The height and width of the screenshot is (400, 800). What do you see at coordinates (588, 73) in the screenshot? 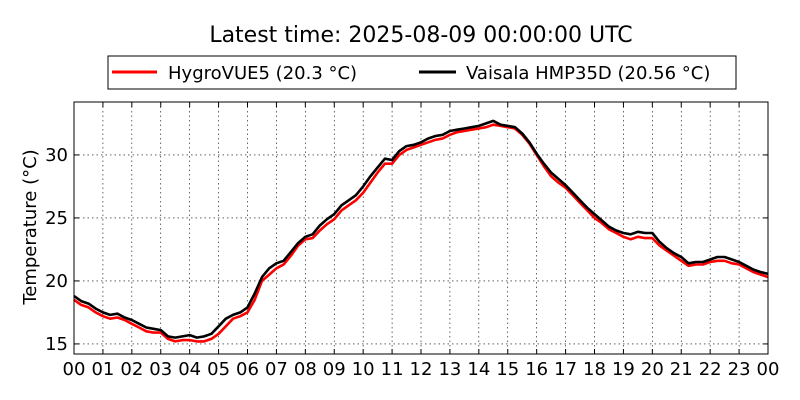
I see `legend-label-vaisala: Vaisala HMP35D (20.56 °C)` at bounding box center [588, 73].